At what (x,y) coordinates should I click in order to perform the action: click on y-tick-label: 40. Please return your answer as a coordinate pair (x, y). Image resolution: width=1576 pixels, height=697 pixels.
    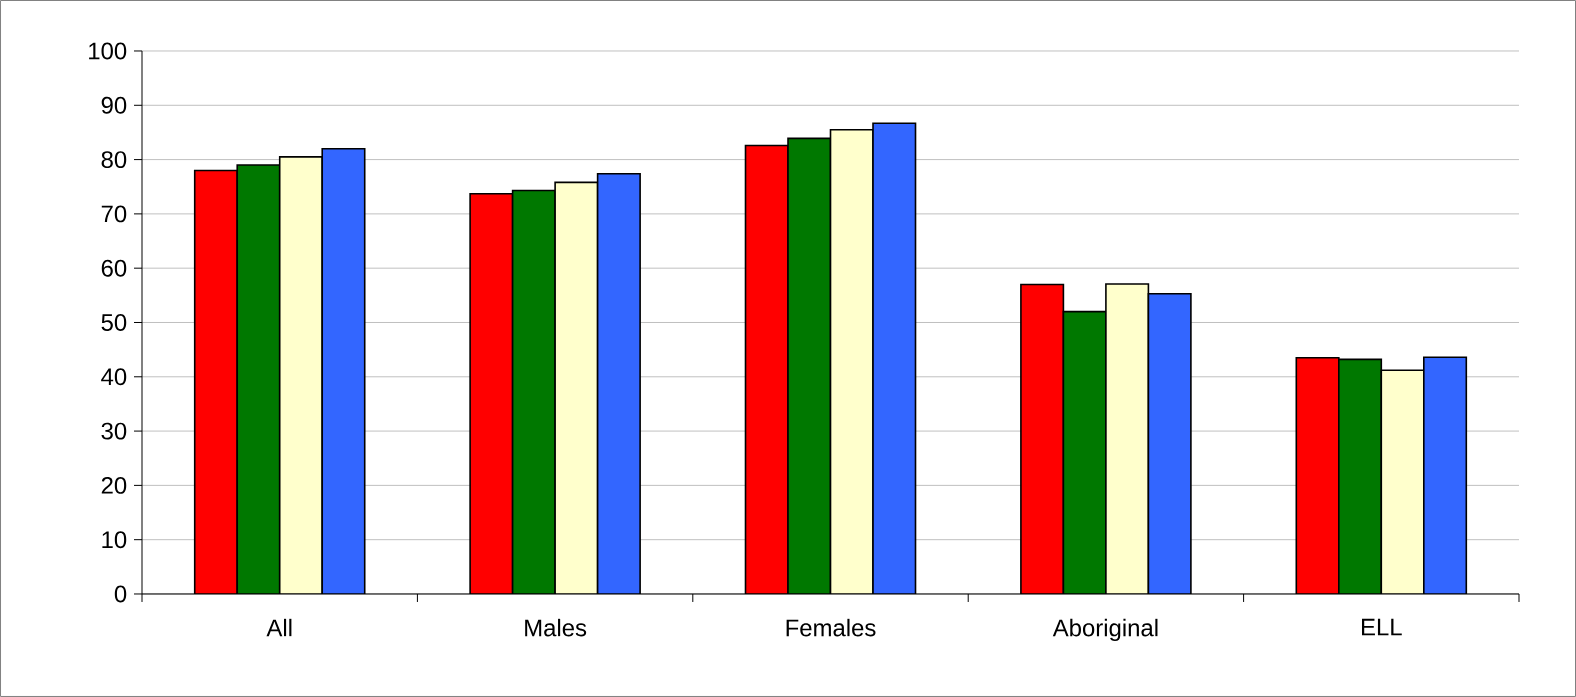
    Looking at the image, I should click on (114, 377).